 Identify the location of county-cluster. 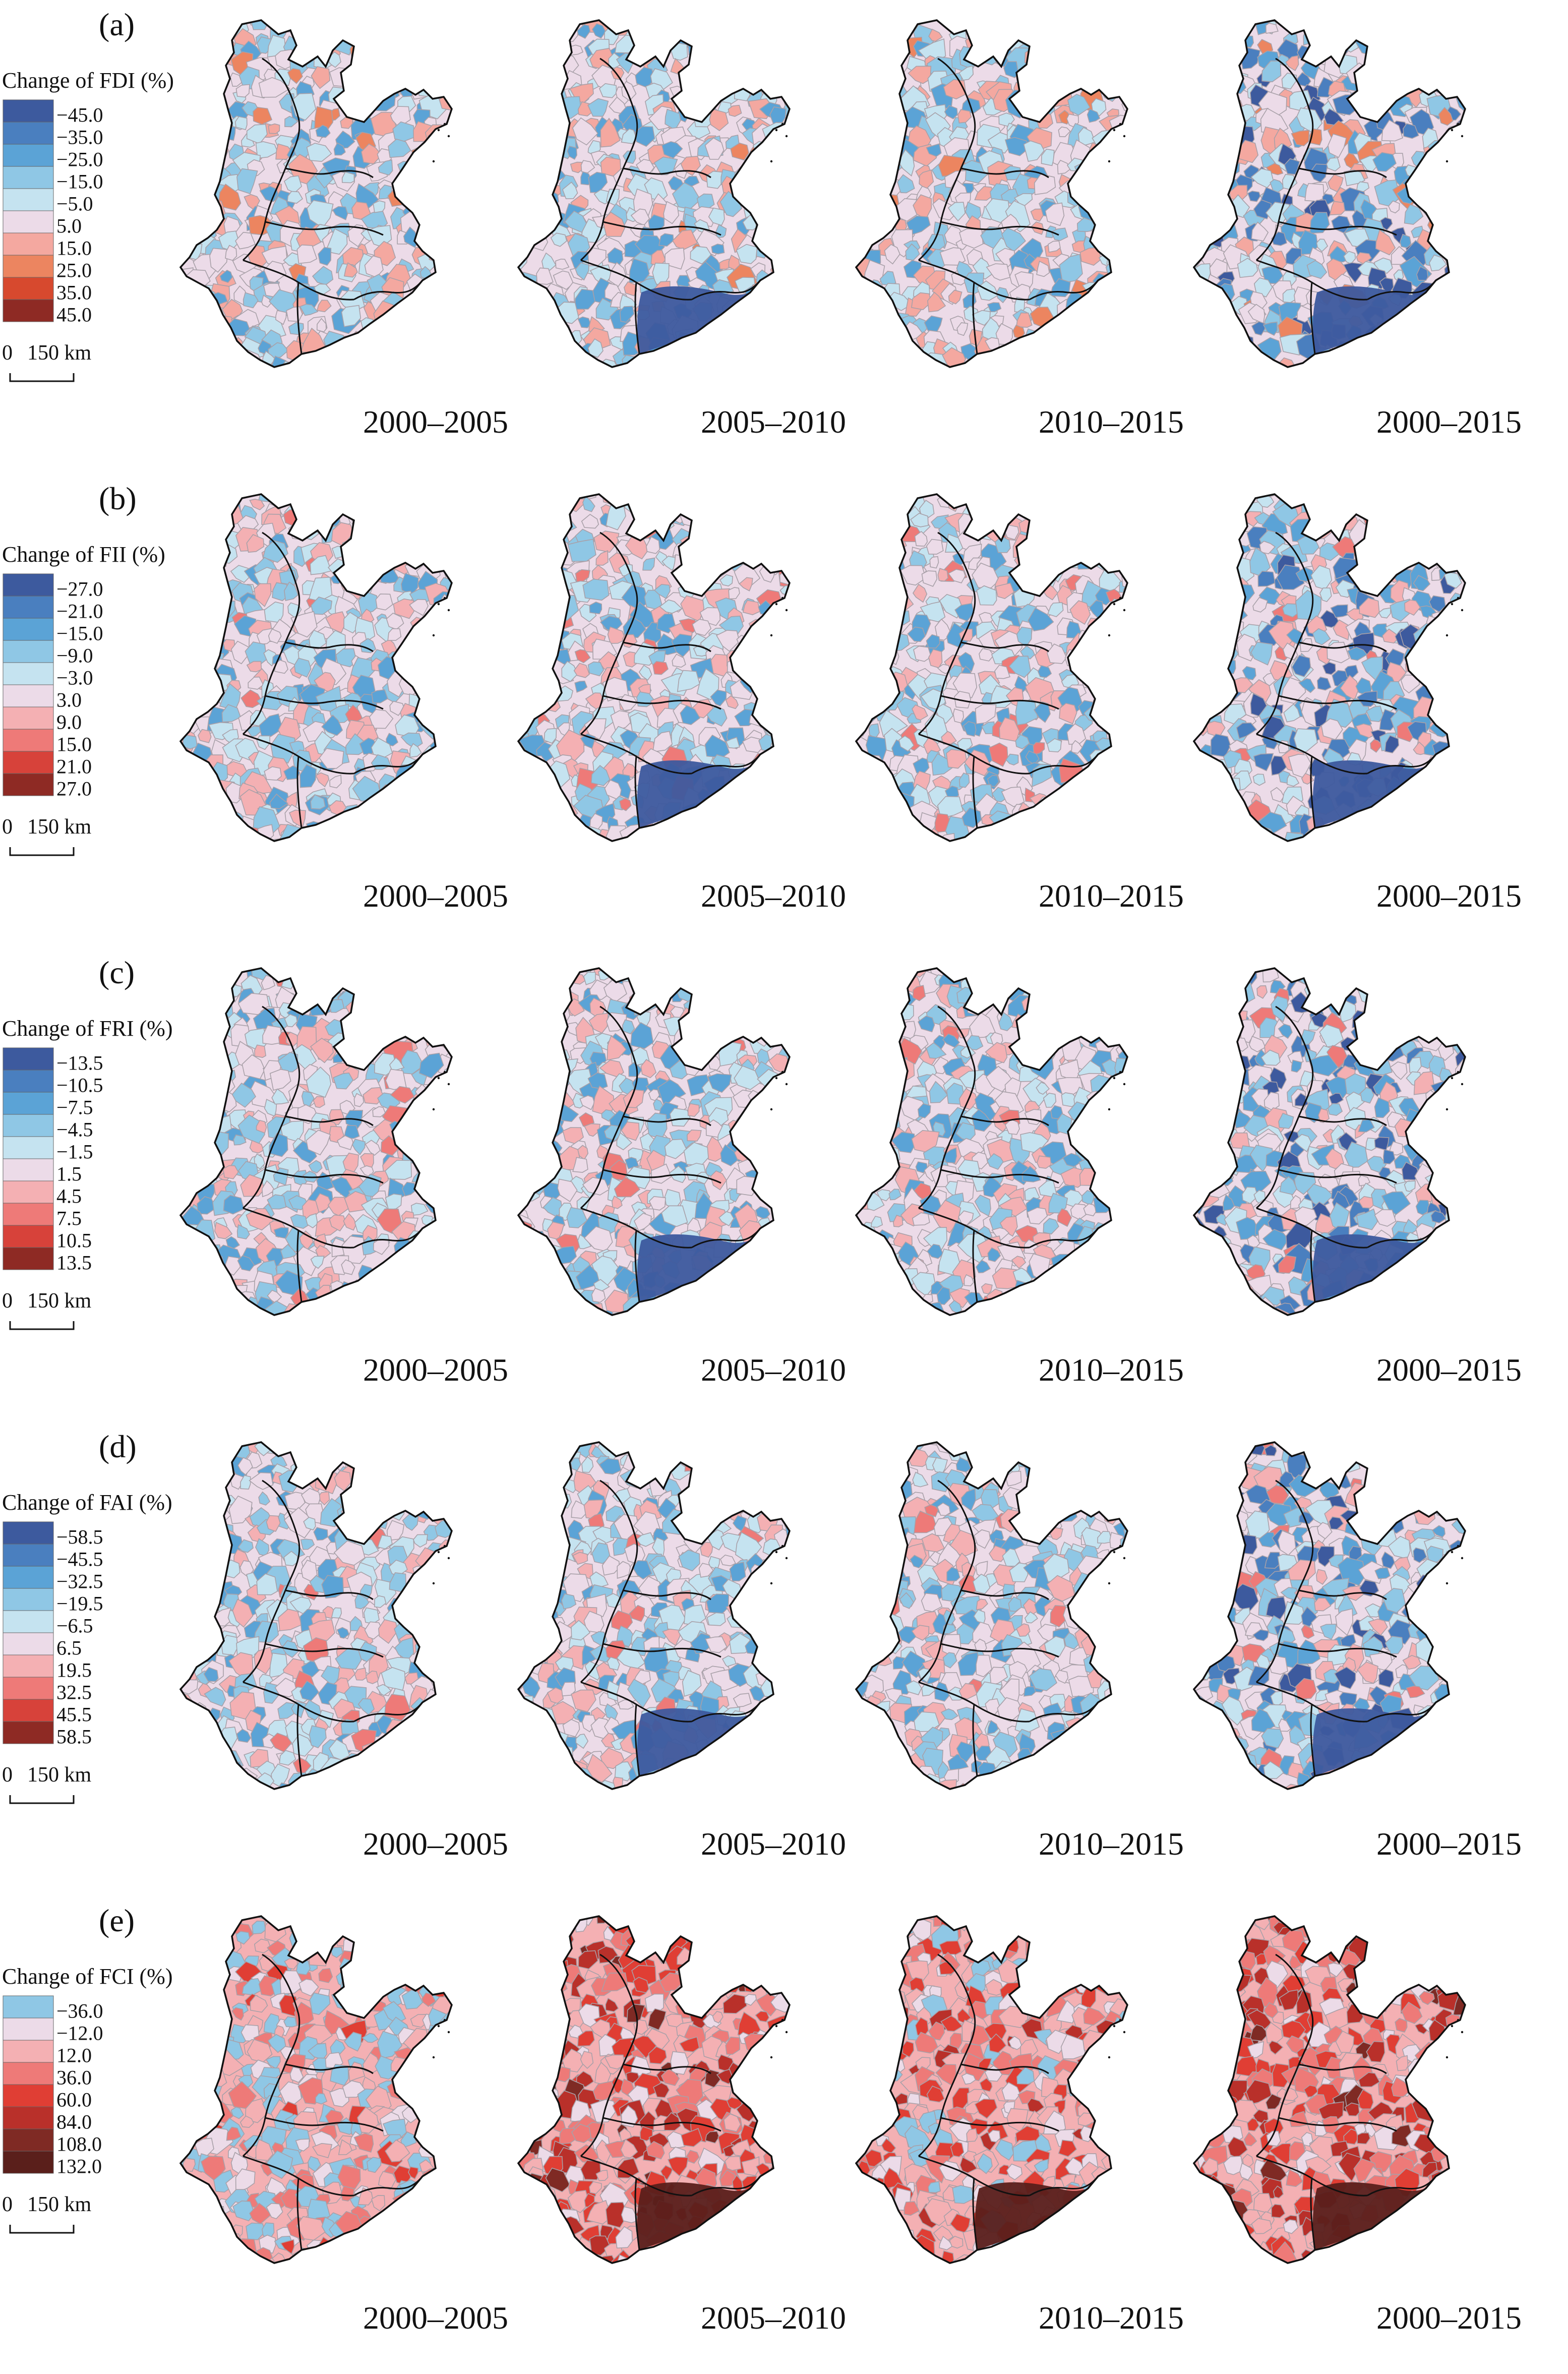
(705, 787).